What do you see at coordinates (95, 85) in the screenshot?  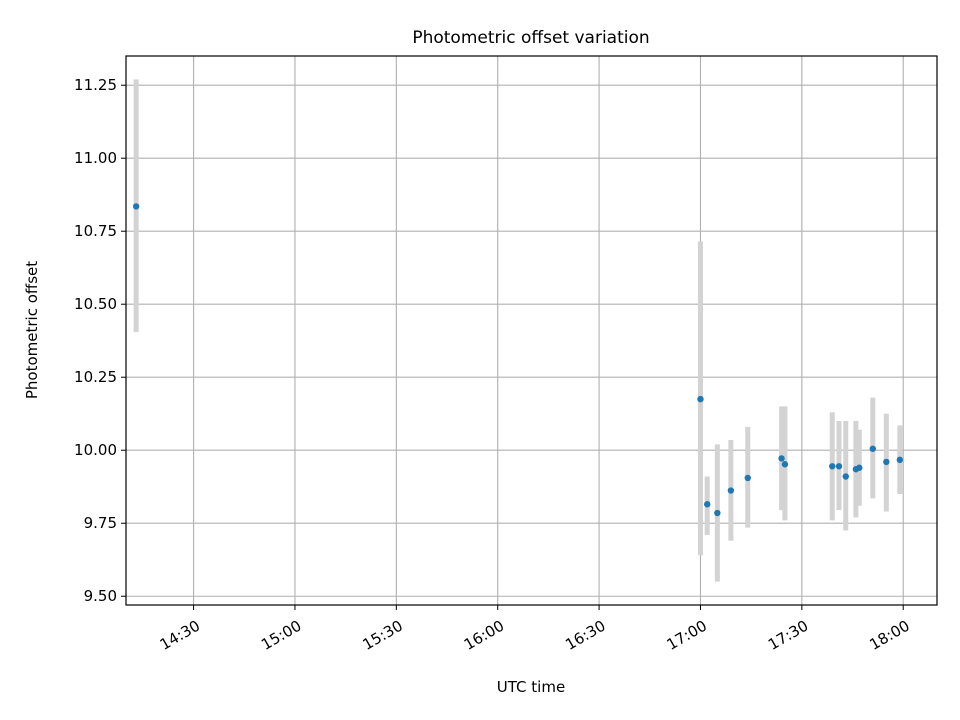 I see `y-tick-label: 11.25` at bounding box center [95, 85].